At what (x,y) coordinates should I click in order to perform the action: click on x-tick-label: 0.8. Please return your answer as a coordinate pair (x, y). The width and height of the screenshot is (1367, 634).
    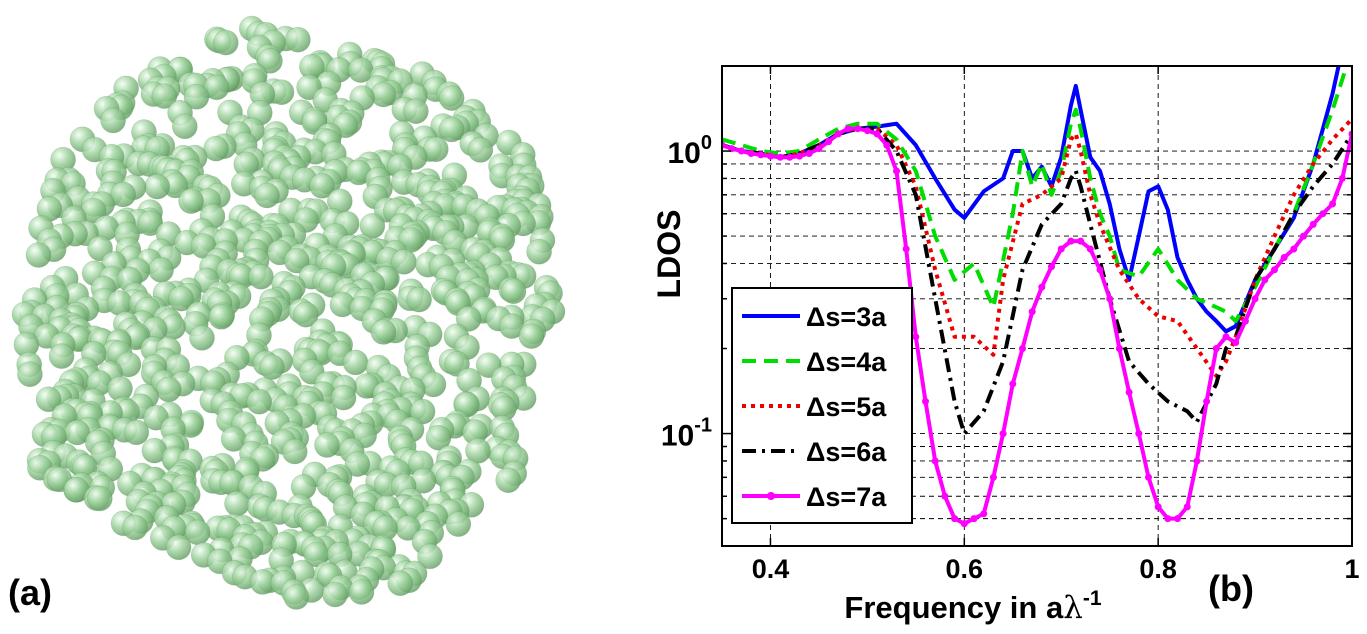
    Looking at the image, I should click on (1158, 569).